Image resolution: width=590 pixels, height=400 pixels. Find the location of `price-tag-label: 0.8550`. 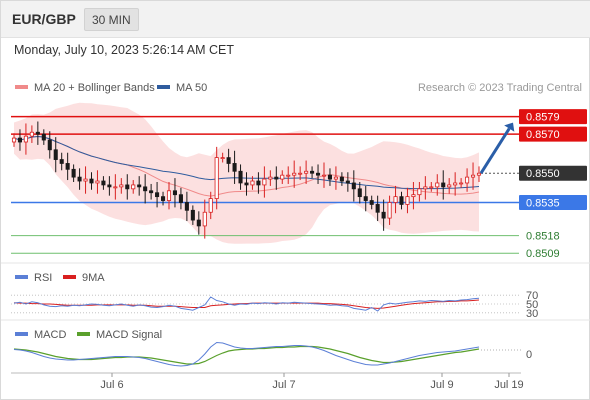

price-tag-label: 0.8550 is located at coordinates (543, 174).